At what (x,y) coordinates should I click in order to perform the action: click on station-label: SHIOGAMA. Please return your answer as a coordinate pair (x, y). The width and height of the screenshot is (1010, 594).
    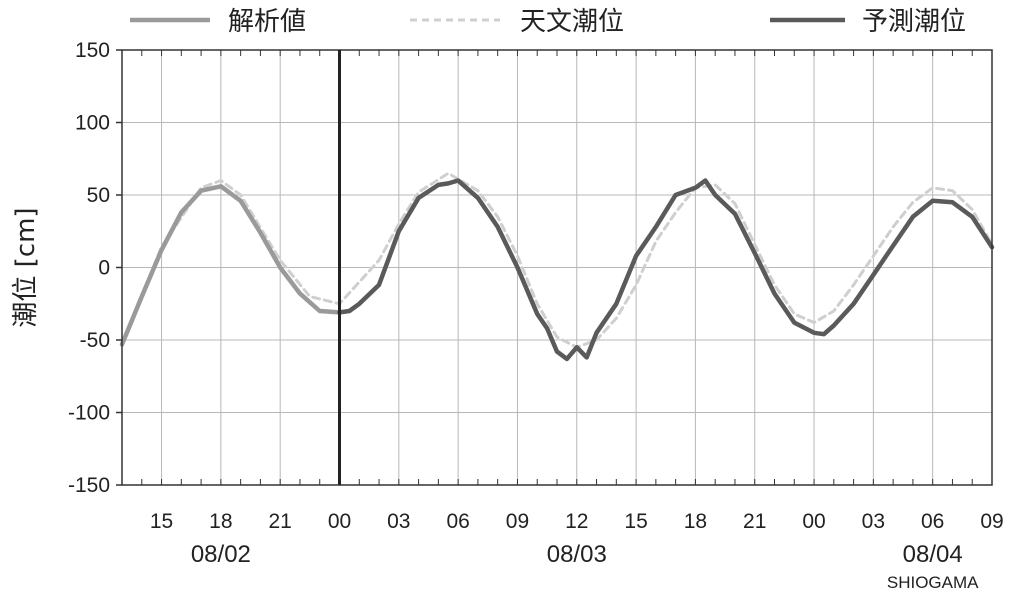
    Looking at the image, I should click on (933, 582).